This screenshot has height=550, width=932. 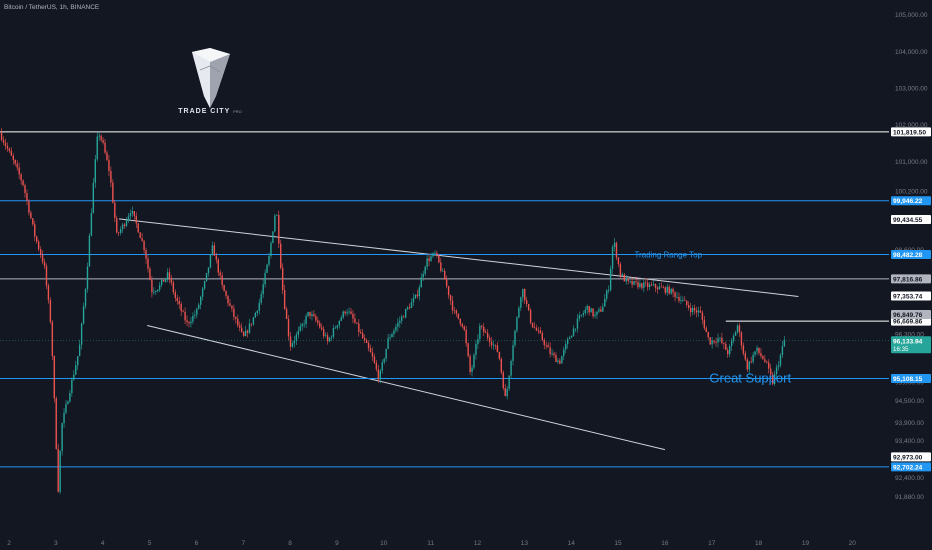 I want to click on logo-suffix: PRO, so click(x=237, y=111).